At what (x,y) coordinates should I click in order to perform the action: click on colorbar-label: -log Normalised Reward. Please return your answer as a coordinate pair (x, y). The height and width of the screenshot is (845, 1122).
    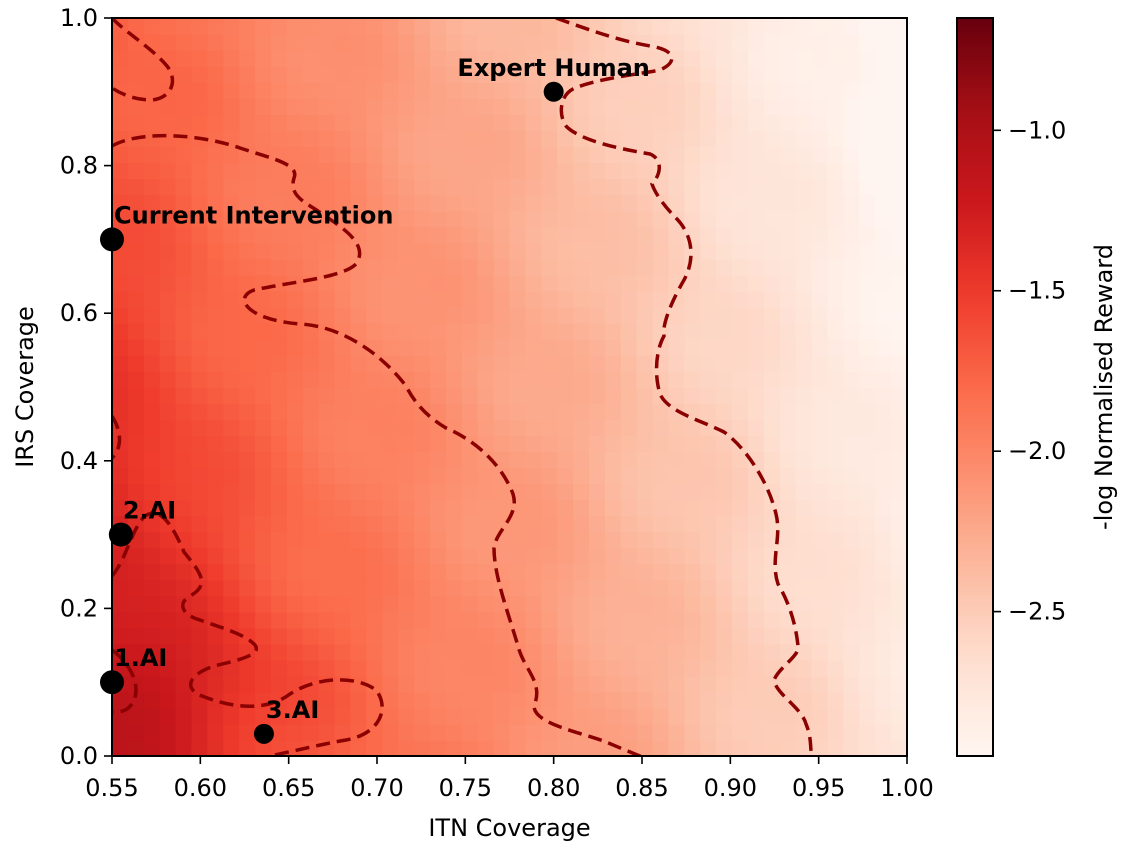
    Looking at the image, I should click on (1104, 387).